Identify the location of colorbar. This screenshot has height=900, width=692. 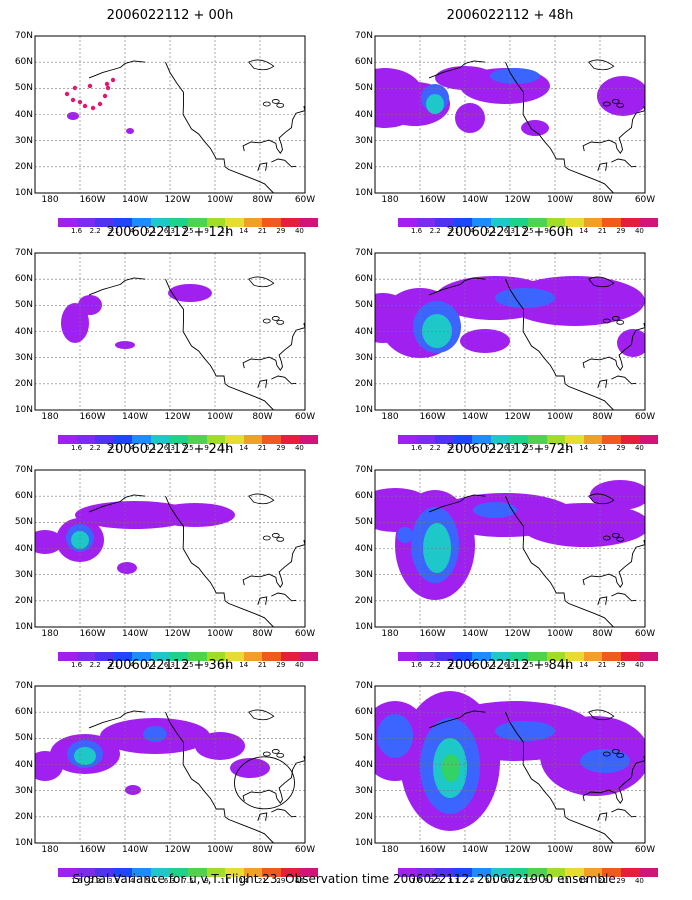
(528, 222).